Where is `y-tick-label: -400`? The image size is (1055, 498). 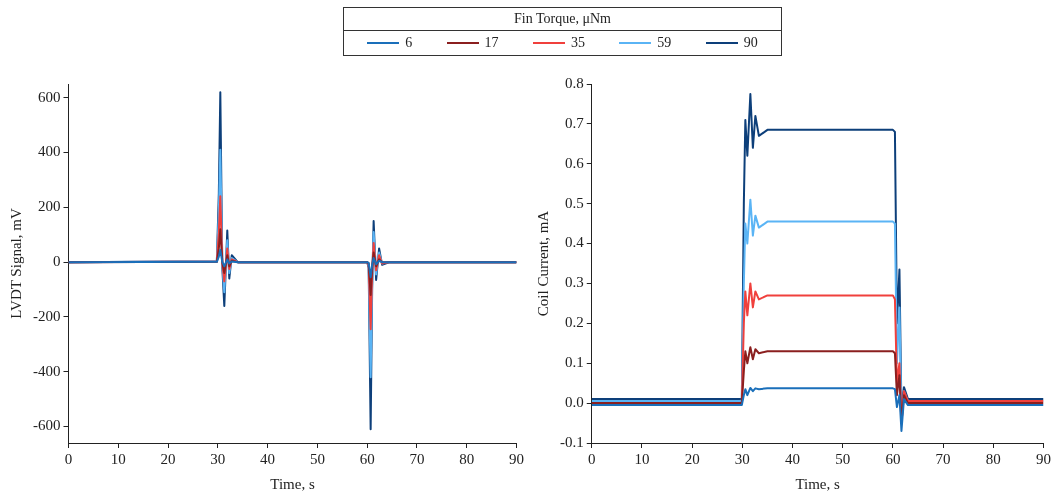 y-tick-label: -400 is located at coordinates (47, 370).